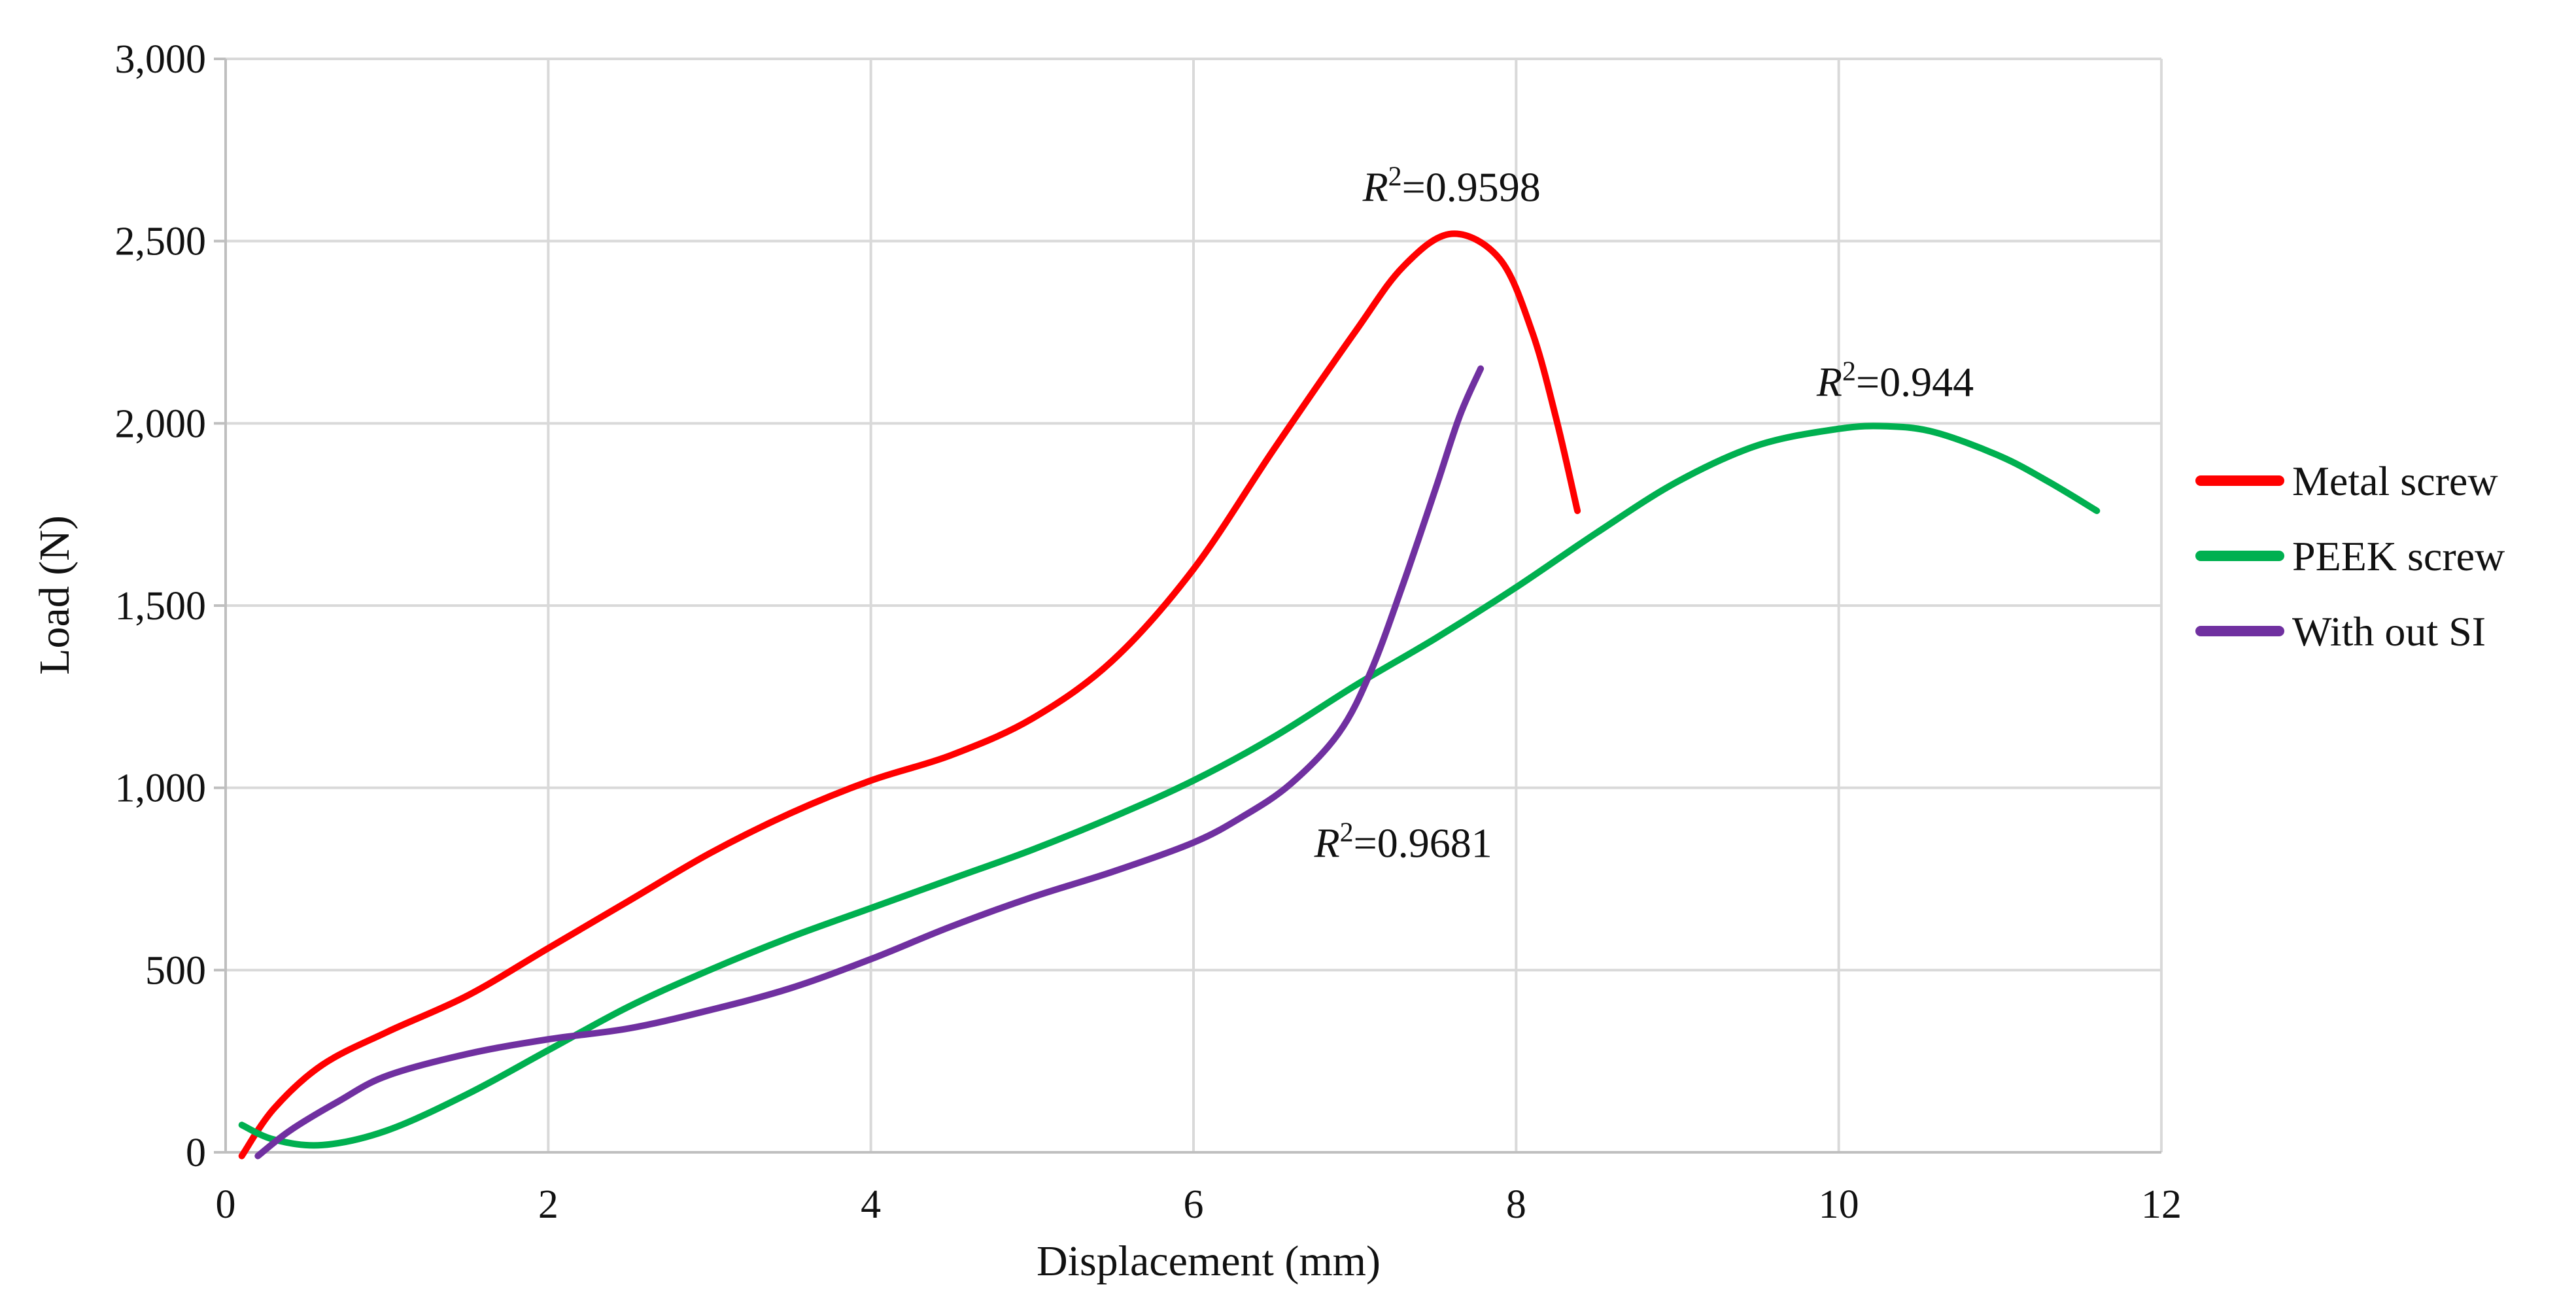 This screenshot has height=1306, width=2576. I want to click on y-tick-label: 500, so click(176, 971).